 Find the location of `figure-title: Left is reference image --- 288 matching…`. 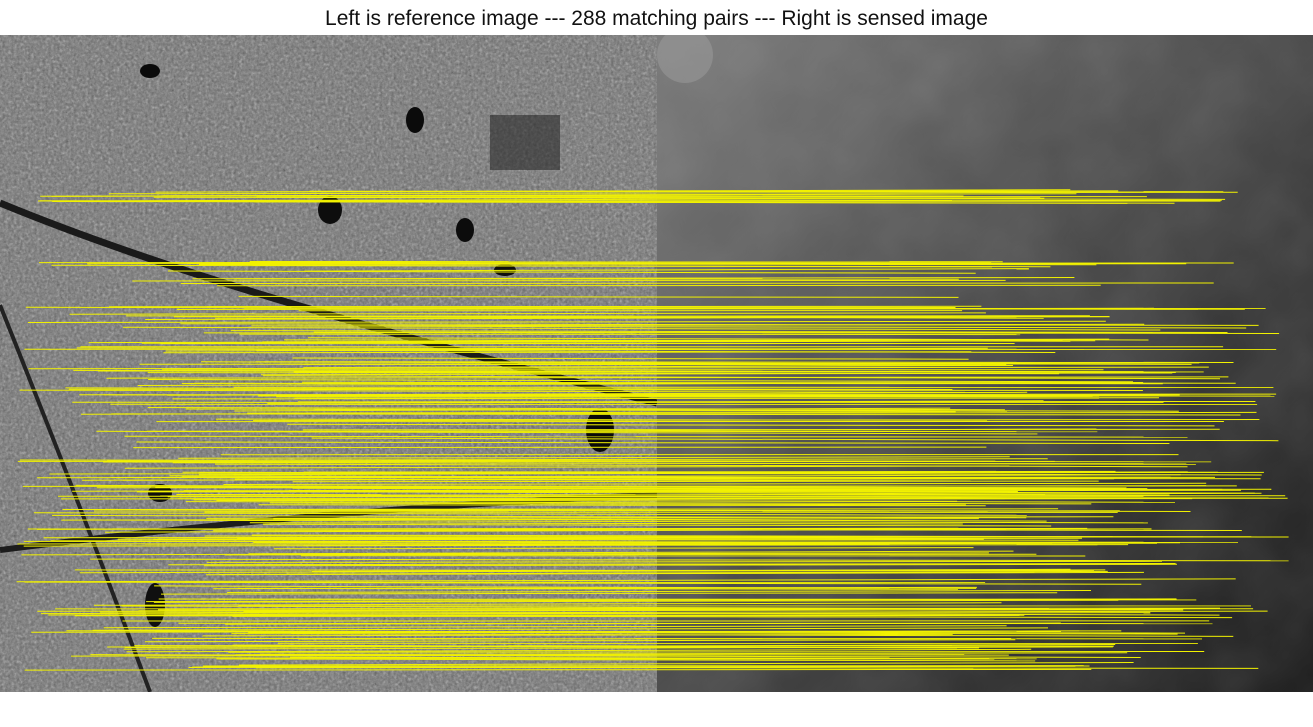

figure-title: Left is reference image --- 288 matching… is located at coordinates (656, 18).